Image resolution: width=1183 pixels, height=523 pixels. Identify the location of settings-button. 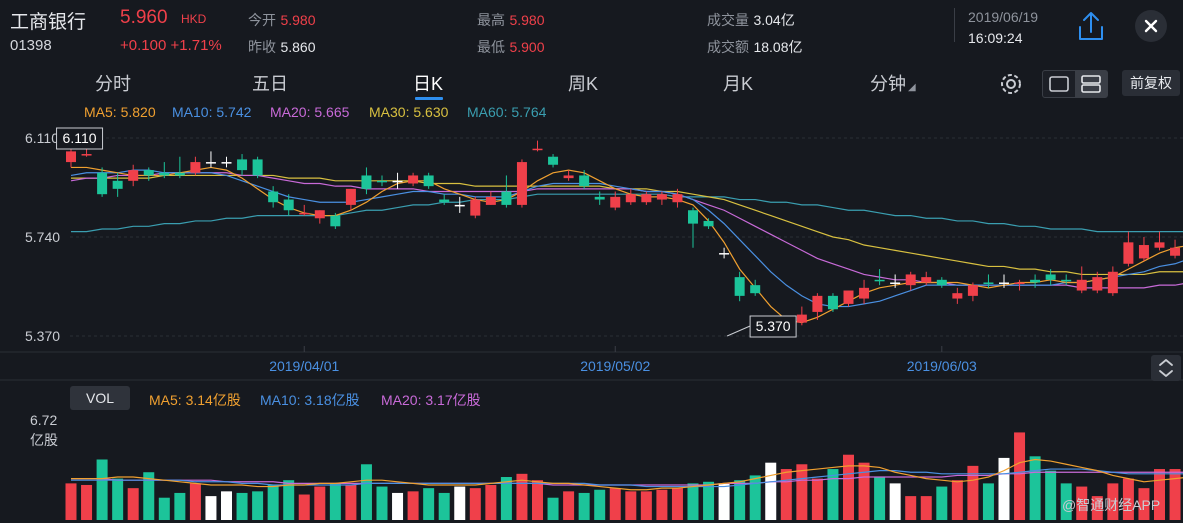
(1011, 84).